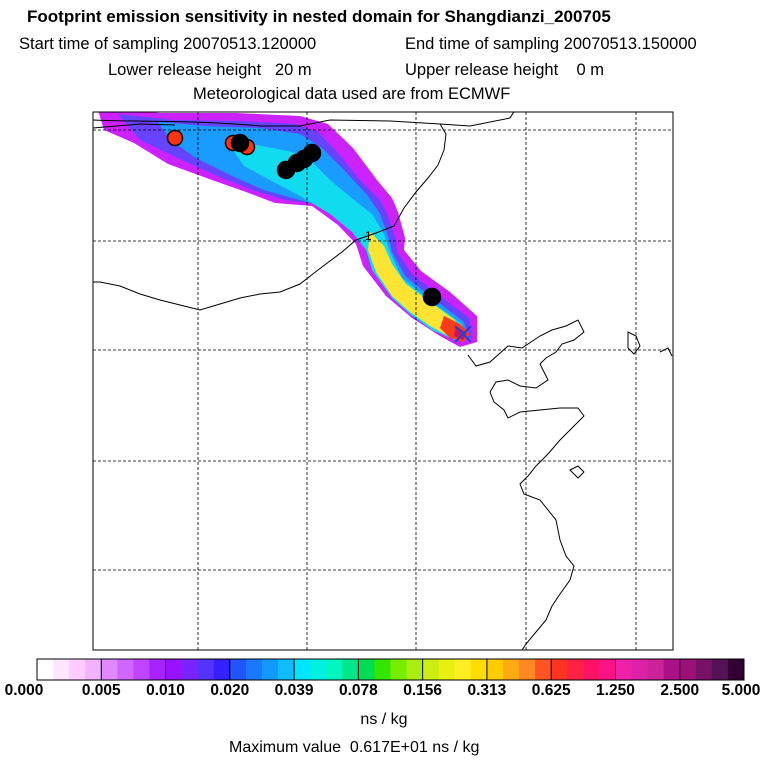 This screenshot has width=768, height=768. Describe the element at coordinates (551, 690) in the screenshot. I see `colorbar-tick-label: 0.625` at that location.